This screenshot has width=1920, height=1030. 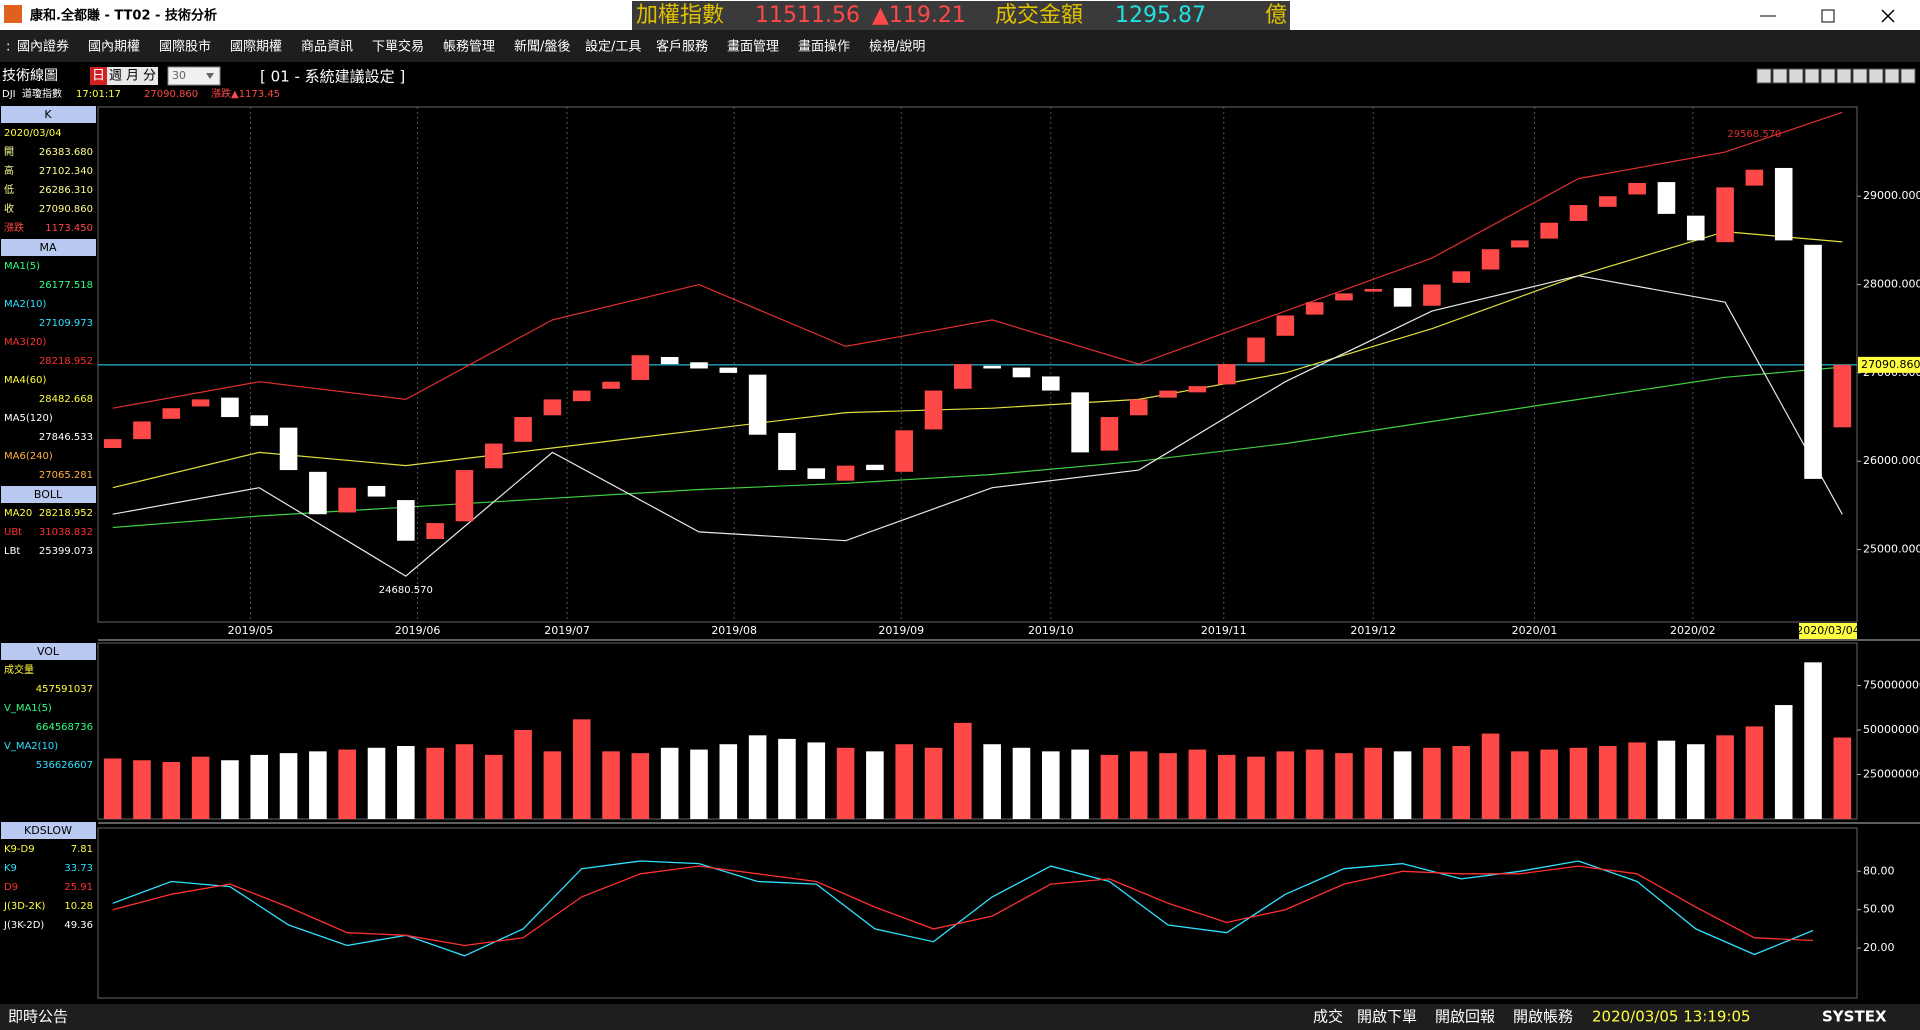 What do you see at coordinates (919, 15) in the screenshot?
I see `ticker-text: ▲119.21` at bounding box center [919, 15].